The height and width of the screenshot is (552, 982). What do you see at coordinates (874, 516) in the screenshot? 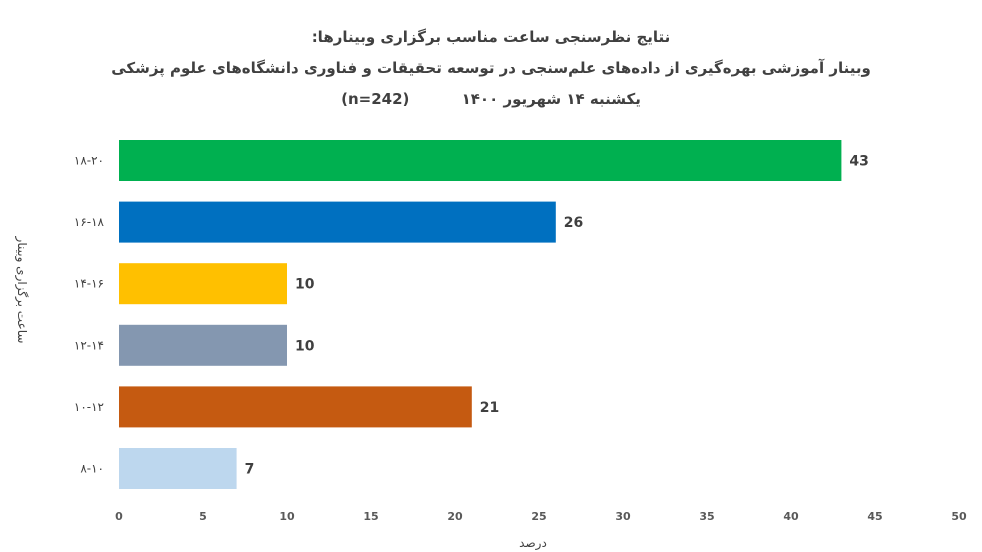
I see `x-tick-label-9: 45` at bounding box center [874, 516].